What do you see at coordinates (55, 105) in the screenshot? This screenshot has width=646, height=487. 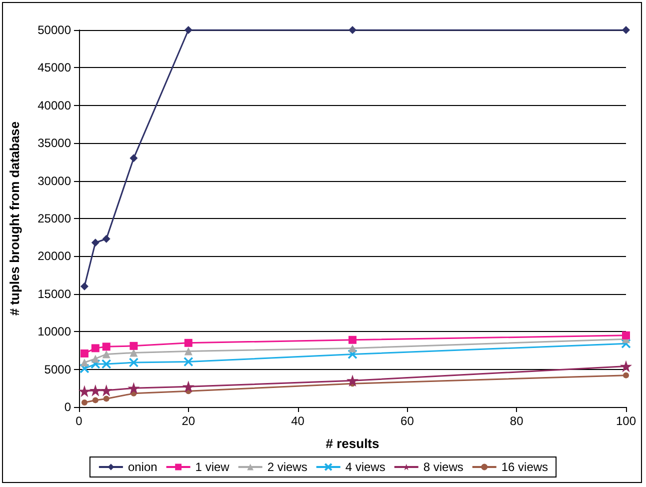 I see `y-tick-label: 40000` at bounding box center [55, 105].